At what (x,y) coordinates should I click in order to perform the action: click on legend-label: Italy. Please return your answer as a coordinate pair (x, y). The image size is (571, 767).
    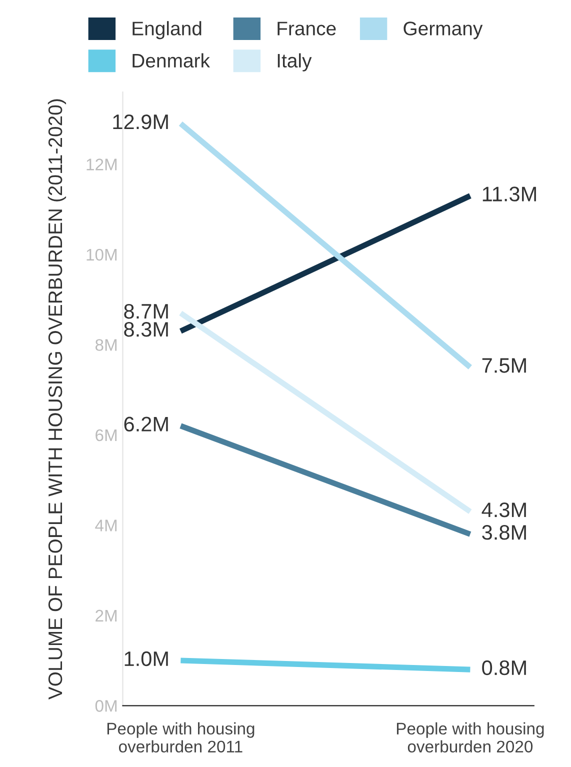
    Looking at the image, I should click on (295, 62).